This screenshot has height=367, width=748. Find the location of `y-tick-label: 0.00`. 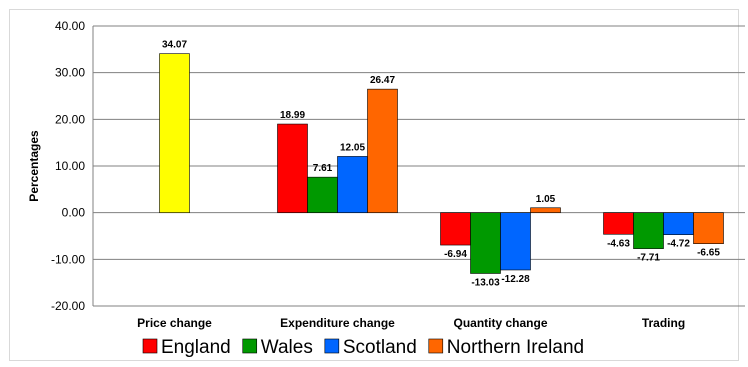

y-tick-label: 0.00 is located at coordinates (74, 213).